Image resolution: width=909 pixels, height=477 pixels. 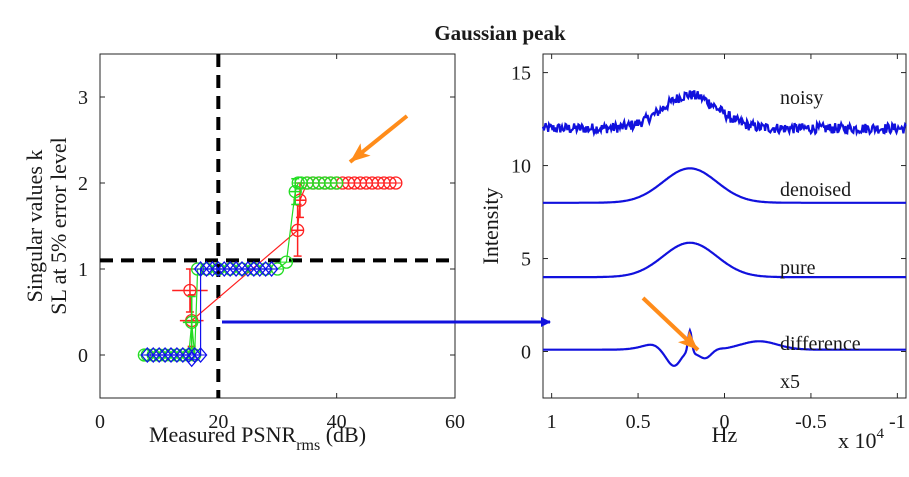 What do you see at coordinates (526, 260) in the screenshot?
I see `right-y-tick-label: 5` at bounding box center [526, 260].